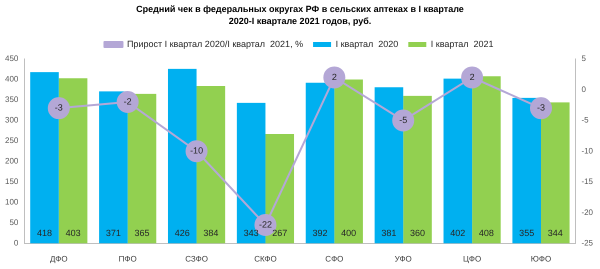 Image resolution: width=600 pixels, height=269 pixels. Describe the element at coordinates (587, 212) in the screenshot. I see `y2-tick-label: -20` at that location.